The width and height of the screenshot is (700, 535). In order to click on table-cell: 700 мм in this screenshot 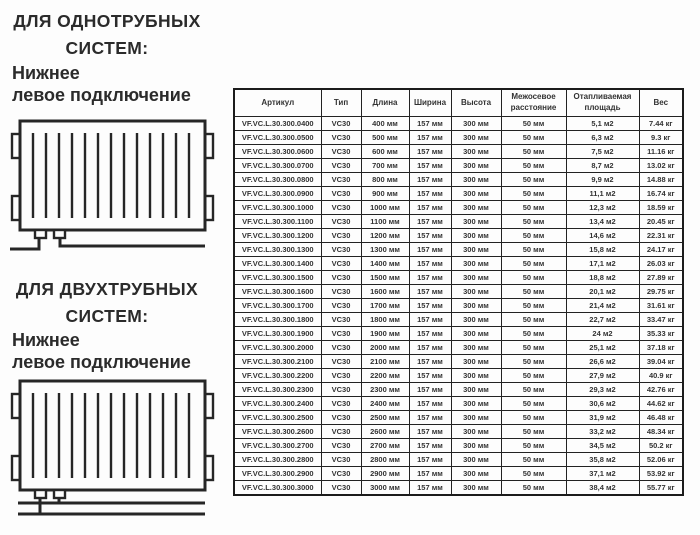, I will do `click(385, 165)`.